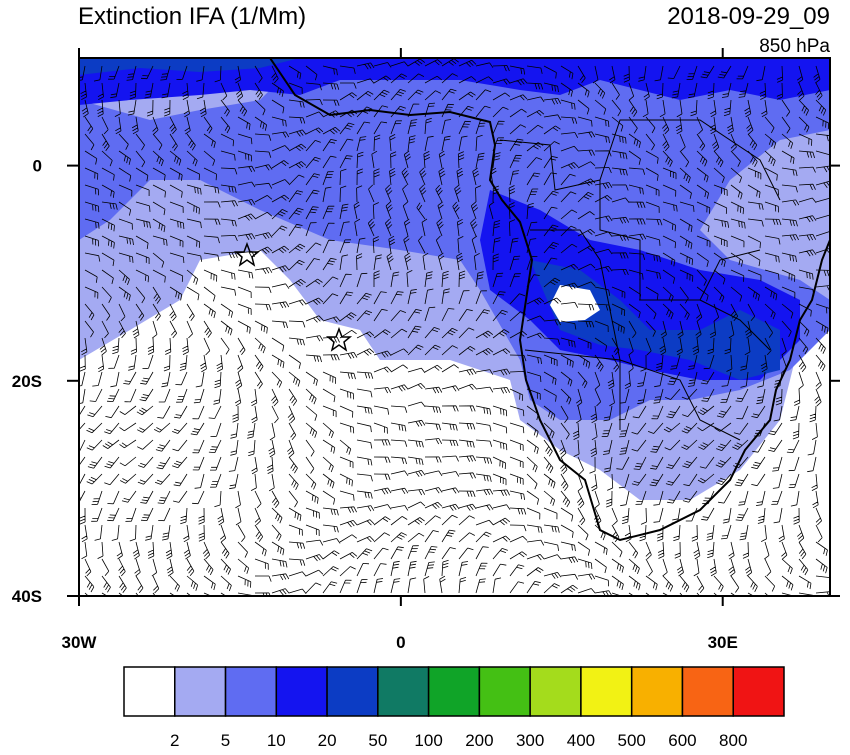 Image resolution: width=850 pixels, height=755 pixels. I want to click on y-tick-label: 20S, so click(27, 381).